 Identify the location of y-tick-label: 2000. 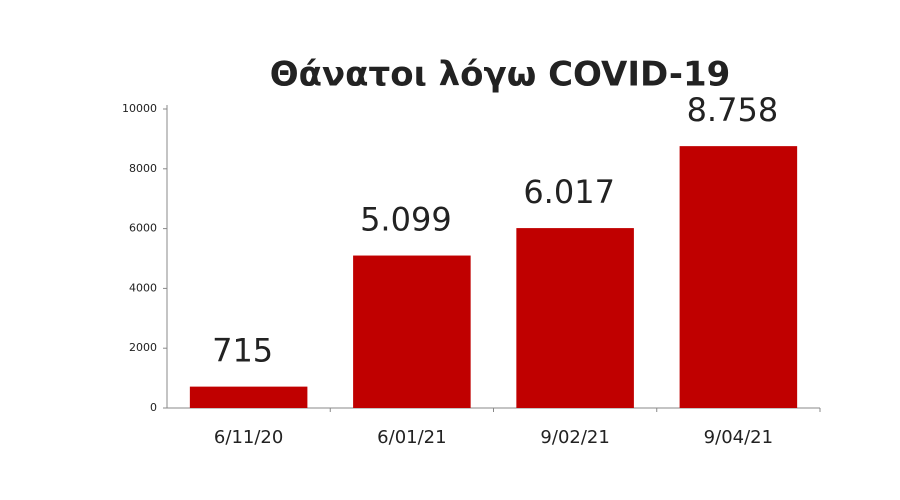
(143, 347).